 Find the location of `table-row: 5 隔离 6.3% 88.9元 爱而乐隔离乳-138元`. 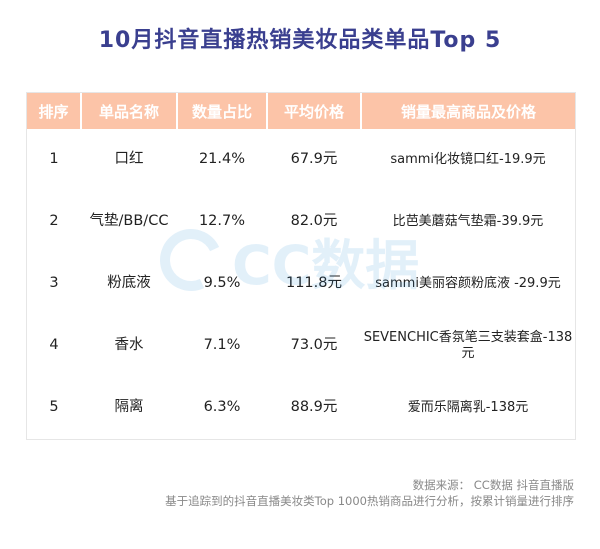

table-row: 5 隔离 6.3% 88.9元 爱而乐隔离乳-138元 is located at coordinates (301, 408).